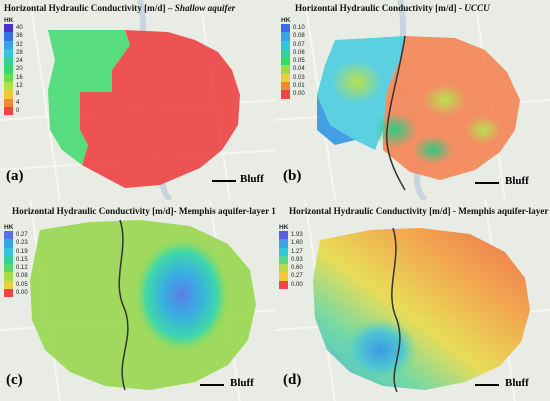 This screenshot has width=550, height=401. Describe the element at coordinates (16, 260) in the screenshot. I see `legend-entry: 0.15` at that location.